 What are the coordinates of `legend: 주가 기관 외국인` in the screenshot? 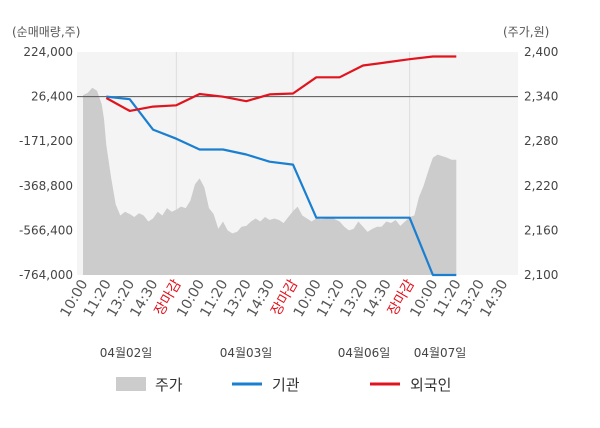 It's located at (283, 385).